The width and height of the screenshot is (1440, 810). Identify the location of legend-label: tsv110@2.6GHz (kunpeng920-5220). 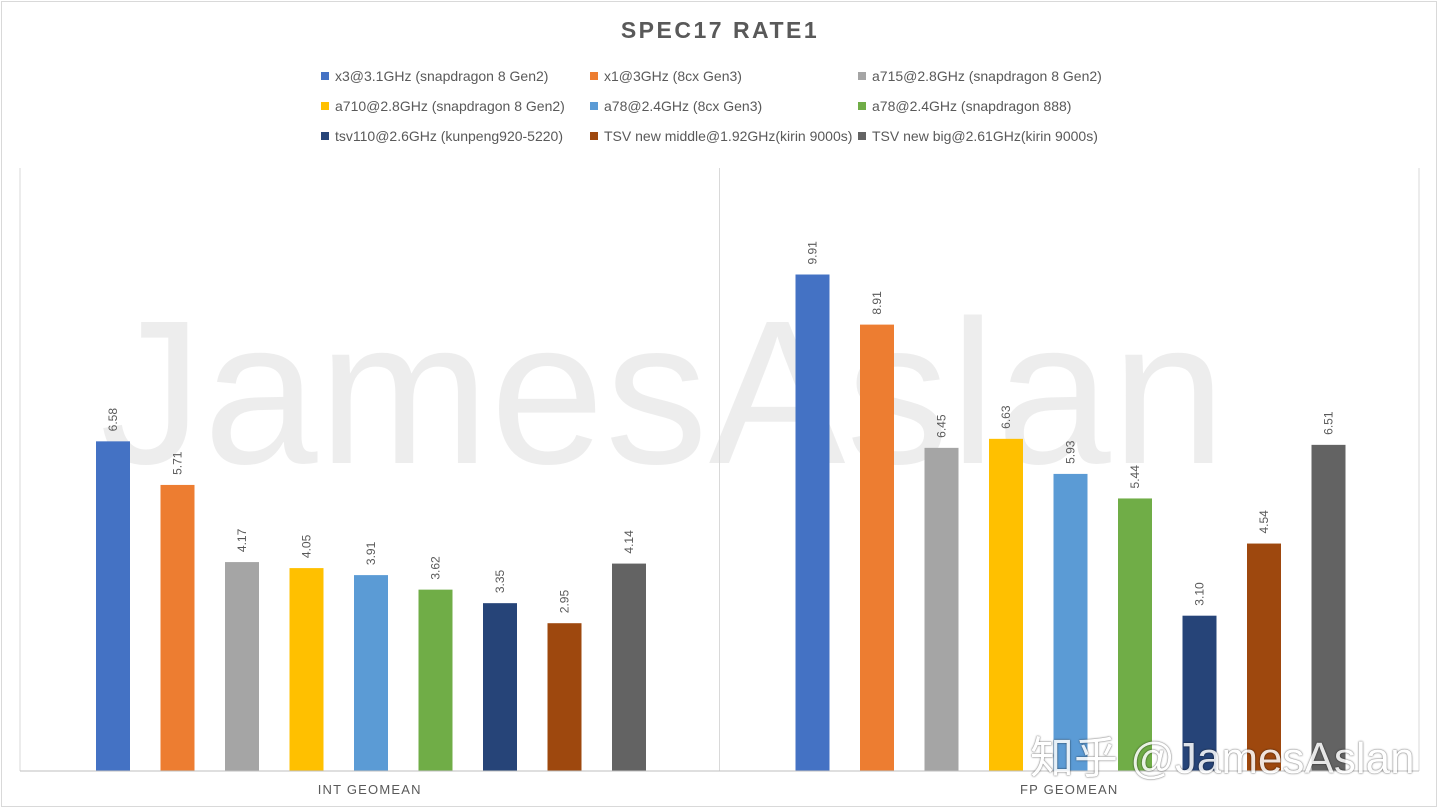
(449, 136).